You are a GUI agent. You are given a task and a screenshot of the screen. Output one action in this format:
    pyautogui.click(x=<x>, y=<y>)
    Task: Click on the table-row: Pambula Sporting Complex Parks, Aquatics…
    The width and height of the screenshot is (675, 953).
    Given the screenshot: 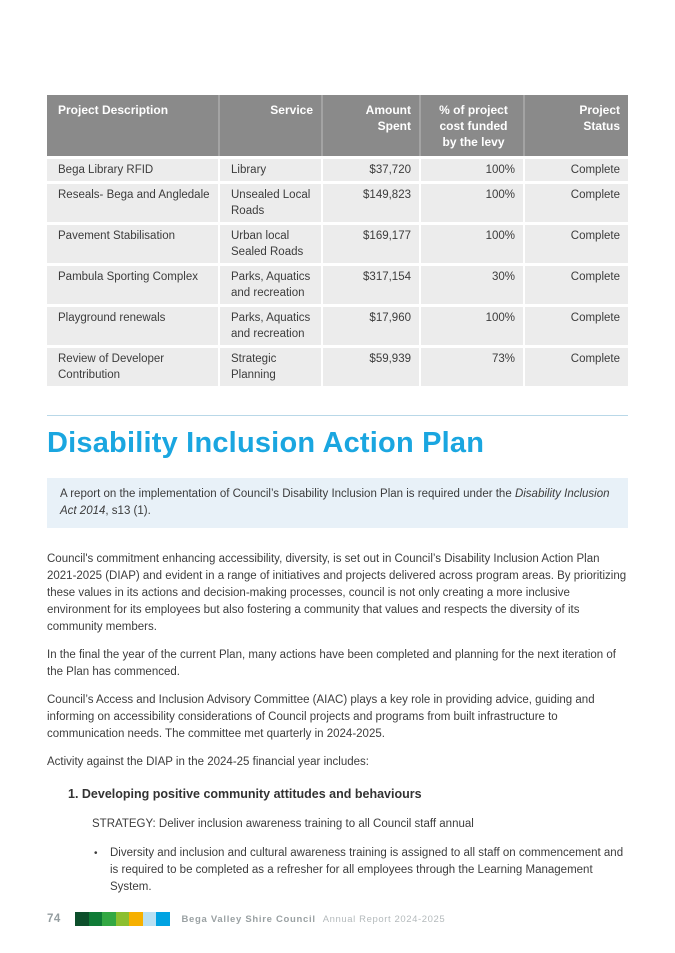 What is the action you would take?
    pyautogui.click(x=337, y=285)
    